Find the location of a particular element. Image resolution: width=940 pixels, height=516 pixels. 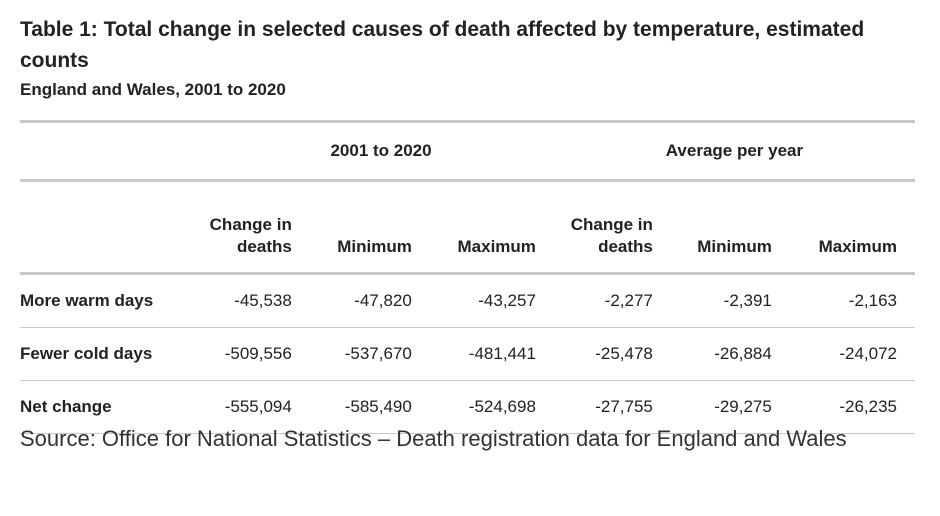

table-cell: -26,235 is located at coordinates (852, 407).